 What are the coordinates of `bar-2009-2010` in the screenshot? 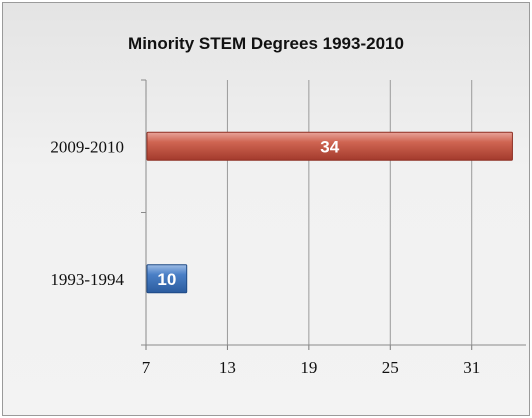 It's located at (329, 146).